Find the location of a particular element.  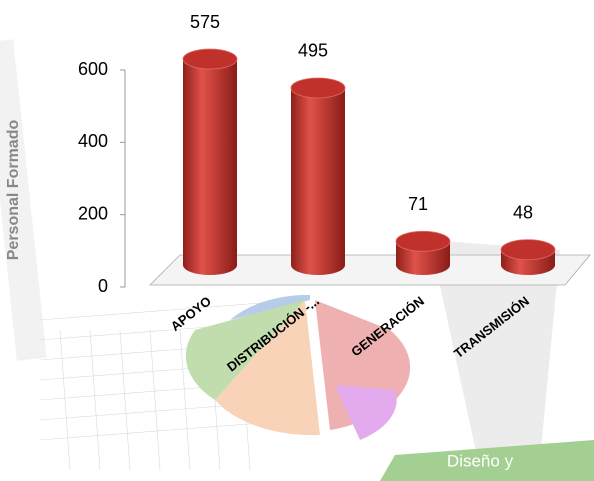

y-axis-label: Personal Formado is located at coordinates (13, 190).